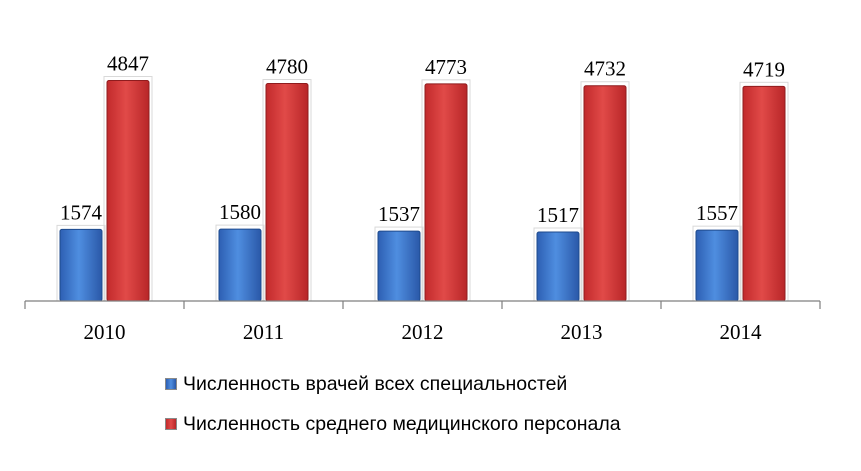 The height and width of the screenshot is (471, 861). Describe the element at coordinates (764, 69) in the screenshot. I see `data-label: 4719` at that location.